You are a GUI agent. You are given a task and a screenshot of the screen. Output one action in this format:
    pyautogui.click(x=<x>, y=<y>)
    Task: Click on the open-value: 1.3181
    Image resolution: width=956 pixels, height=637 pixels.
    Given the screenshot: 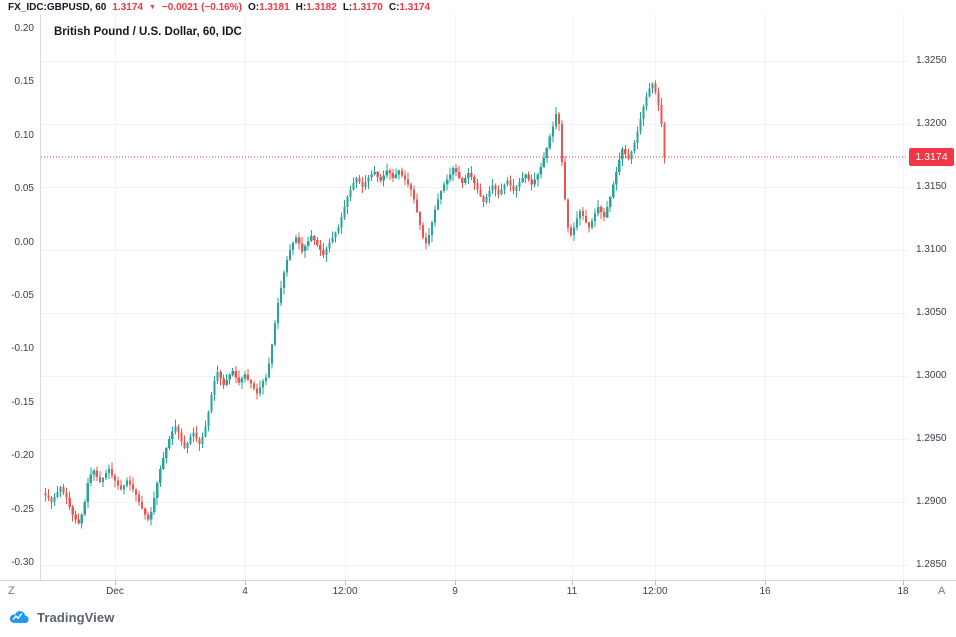 What is the action you would take?
    pyautogui.click(x=274, y=7)
    